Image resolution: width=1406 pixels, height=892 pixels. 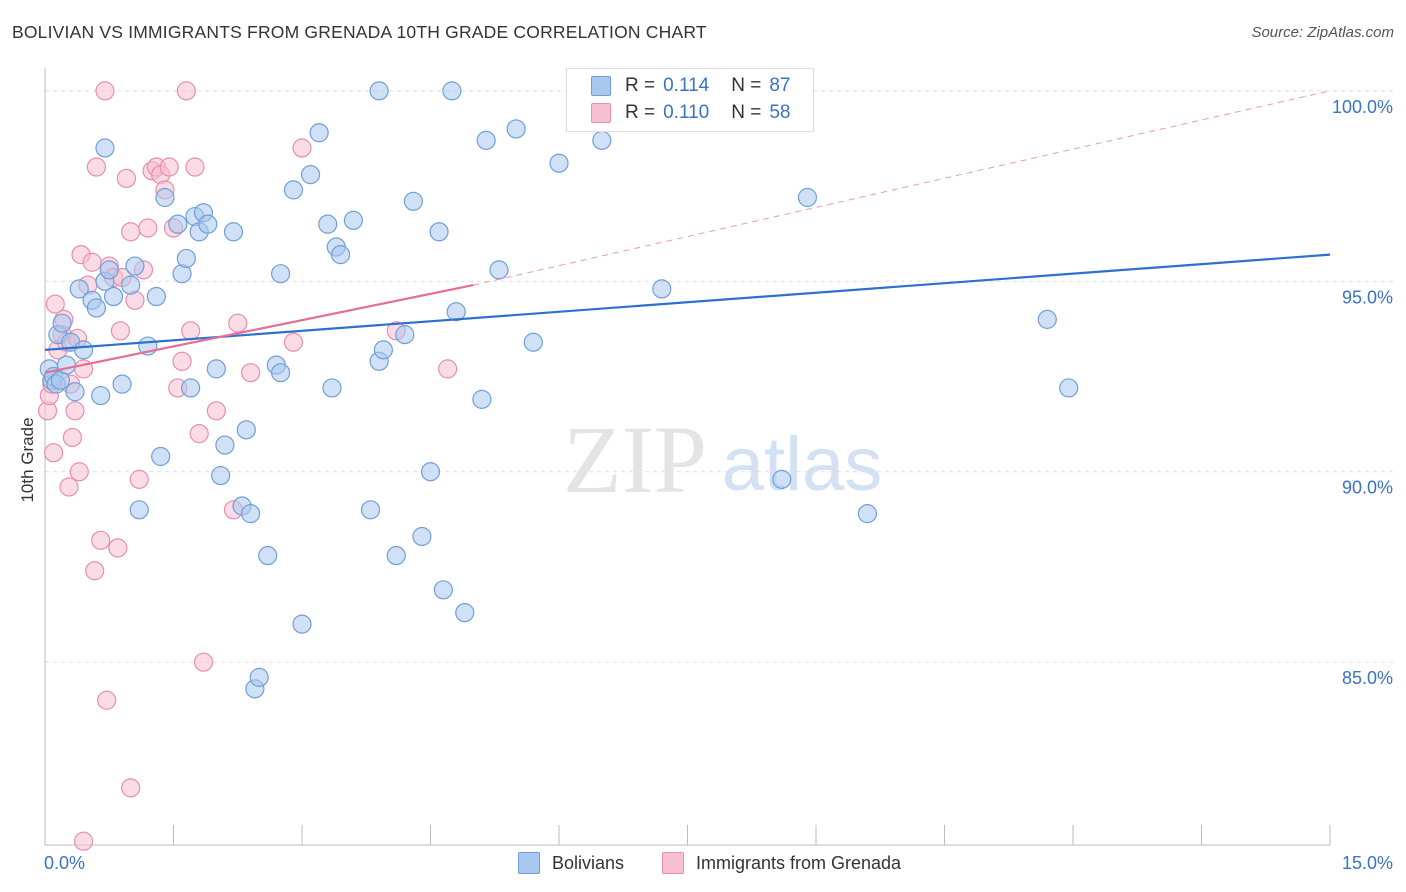 I want to click on legend-swatch-blue, so click(x=601, y=86).